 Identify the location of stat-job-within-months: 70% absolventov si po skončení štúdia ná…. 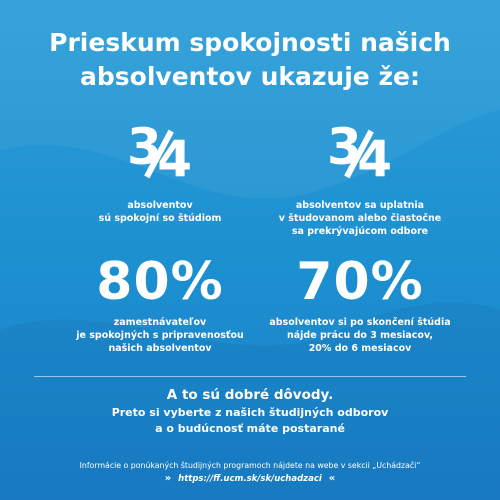
(360, 304).